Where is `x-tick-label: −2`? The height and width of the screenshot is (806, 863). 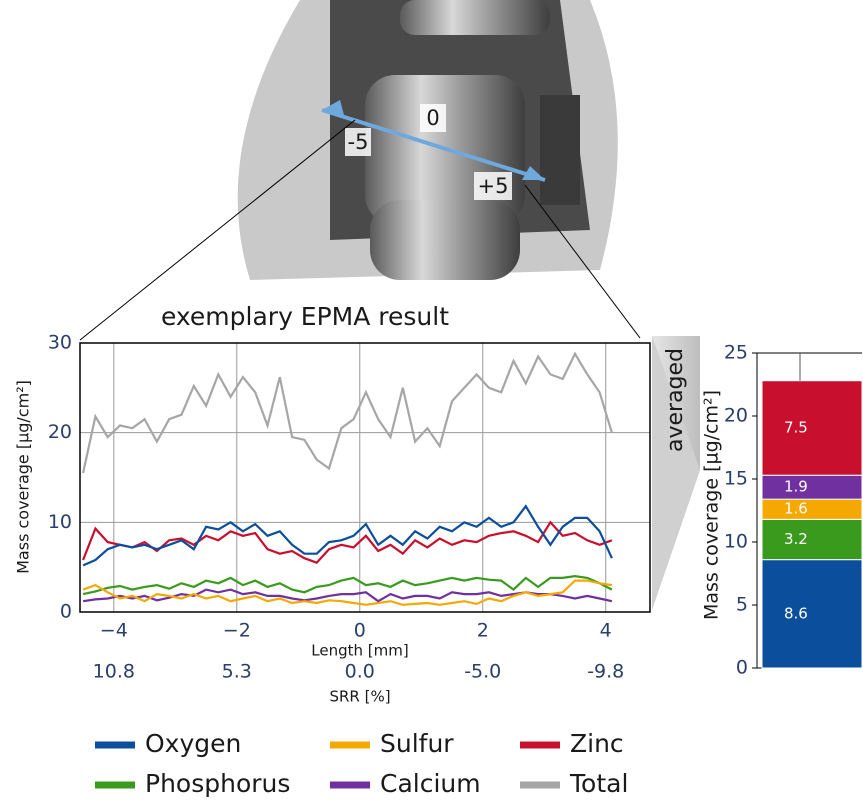 x-tick-label: −2 is located at coordinates (237, 631).